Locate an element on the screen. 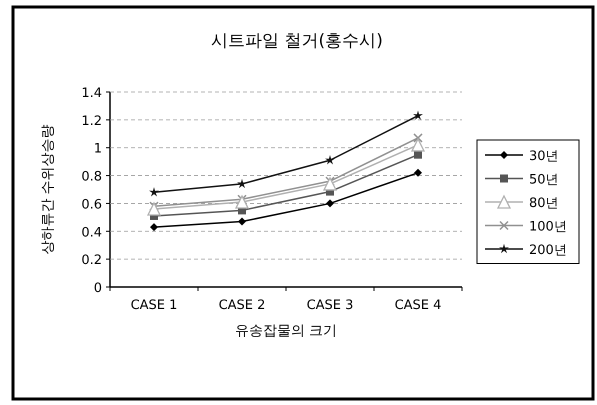 This screenshot has width=597, height=405. x-tick-label: CASE 2 is located at coordinates (242, 305).